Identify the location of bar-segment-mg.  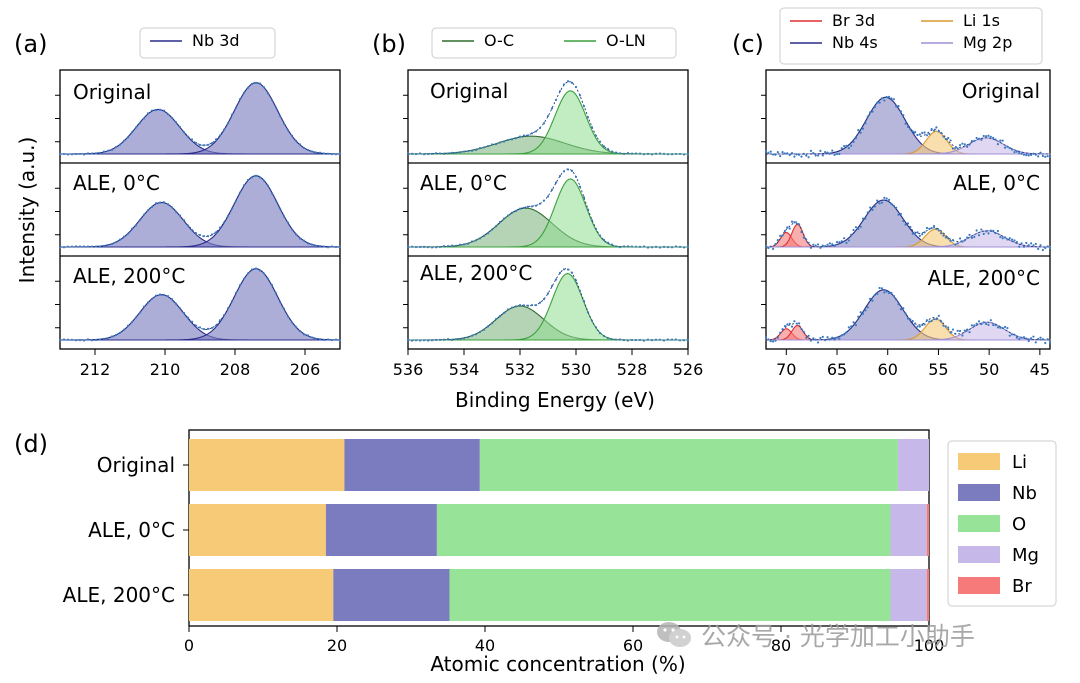
(908, 595).